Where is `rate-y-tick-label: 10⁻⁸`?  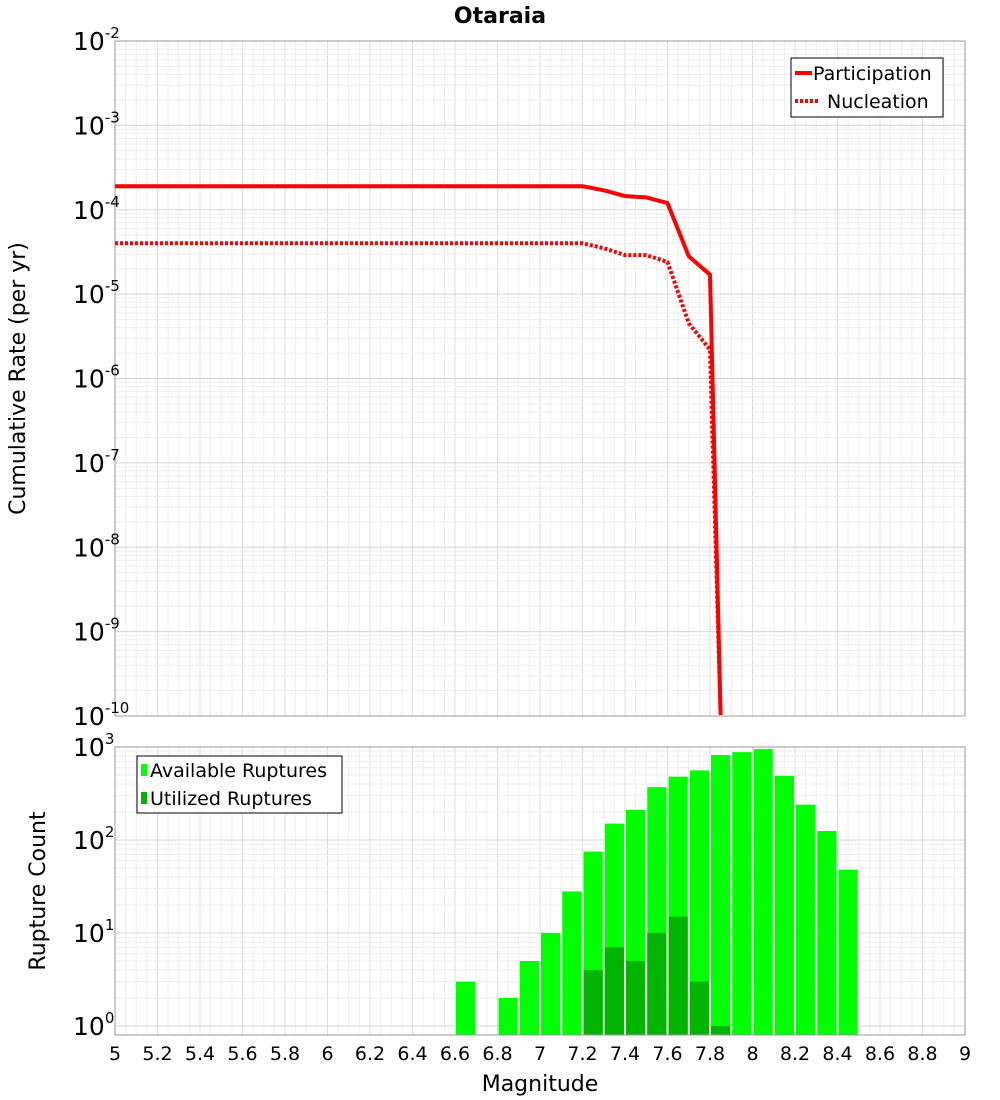 rate-y-tick-label: 10⁻⁸ is located at coordinates (96, 546).